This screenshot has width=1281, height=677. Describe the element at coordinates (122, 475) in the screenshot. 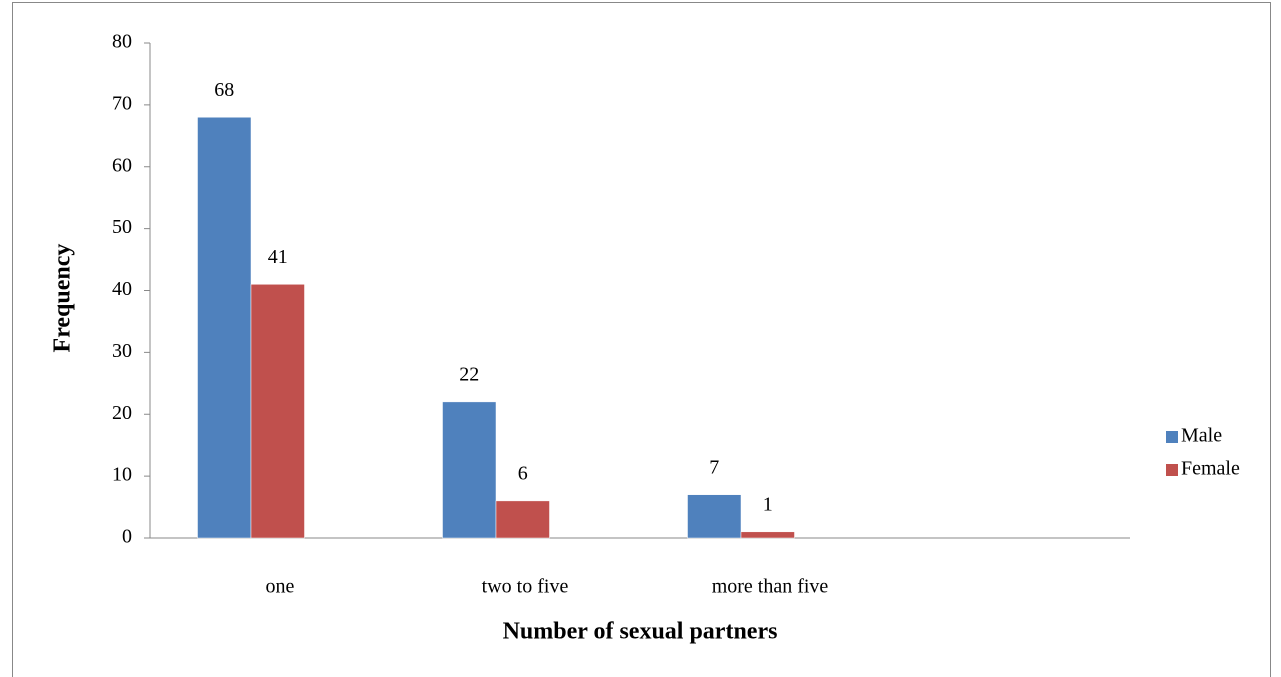

I see `y-tick-label: 10` at that location.